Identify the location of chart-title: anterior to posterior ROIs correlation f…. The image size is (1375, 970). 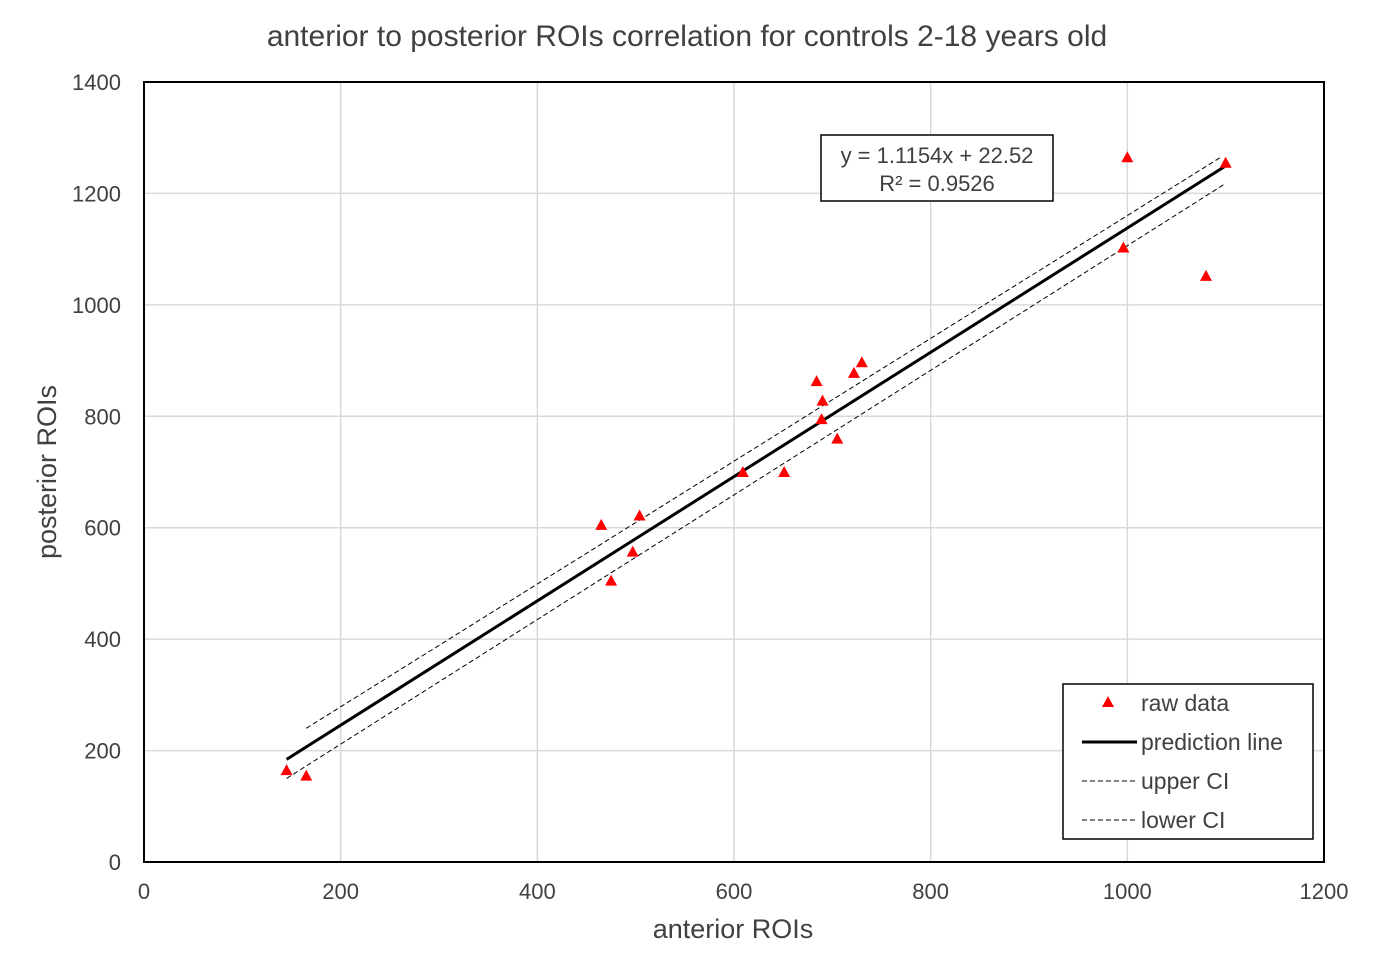
(687, 36).